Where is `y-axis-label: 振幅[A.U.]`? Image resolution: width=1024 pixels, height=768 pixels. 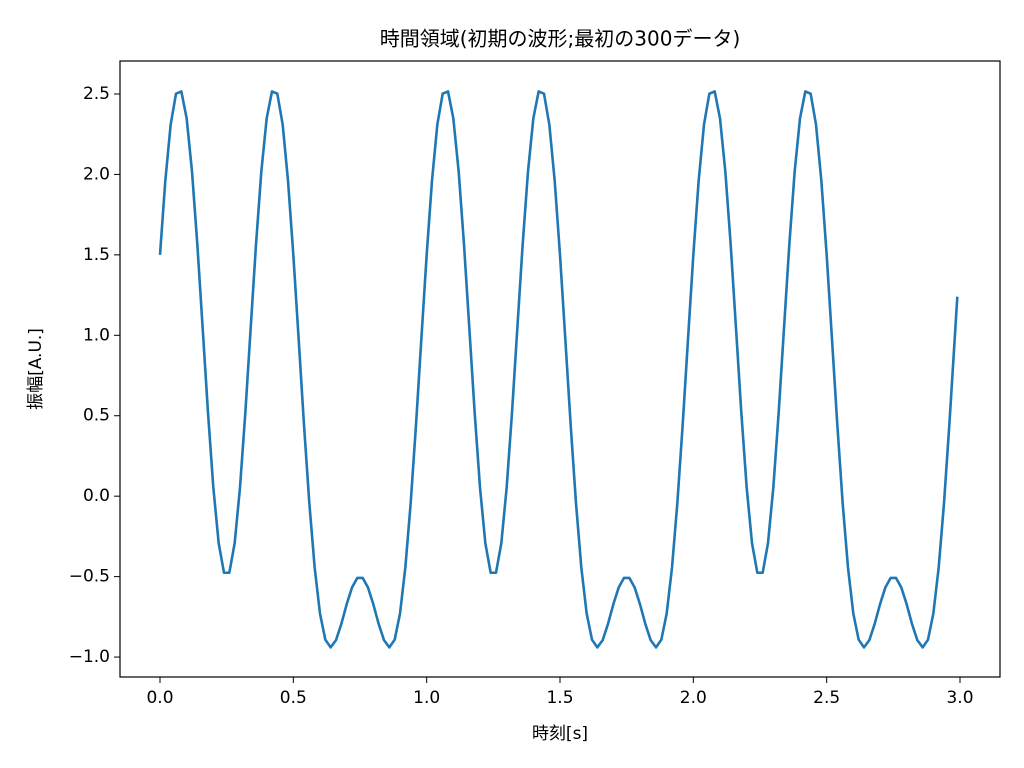 y-axis-label: 振幅[A.U.] is located at coordinates (36, 369).